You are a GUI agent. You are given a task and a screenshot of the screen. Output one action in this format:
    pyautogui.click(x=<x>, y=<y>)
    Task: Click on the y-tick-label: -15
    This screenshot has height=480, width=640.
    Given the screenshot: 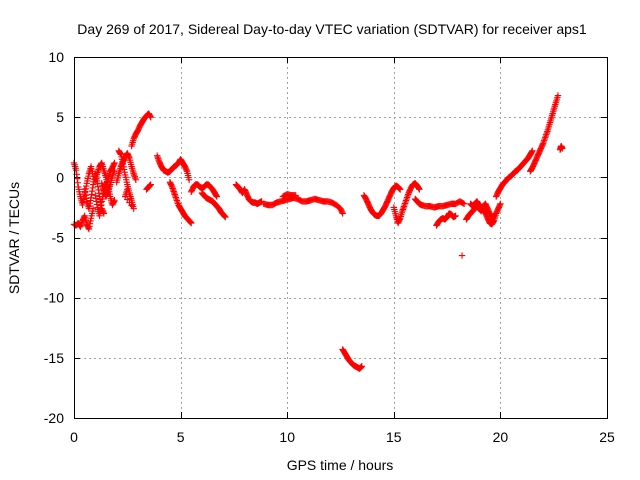 What is the action you would take?
    pyautogui.click(x=54, y=358)
    